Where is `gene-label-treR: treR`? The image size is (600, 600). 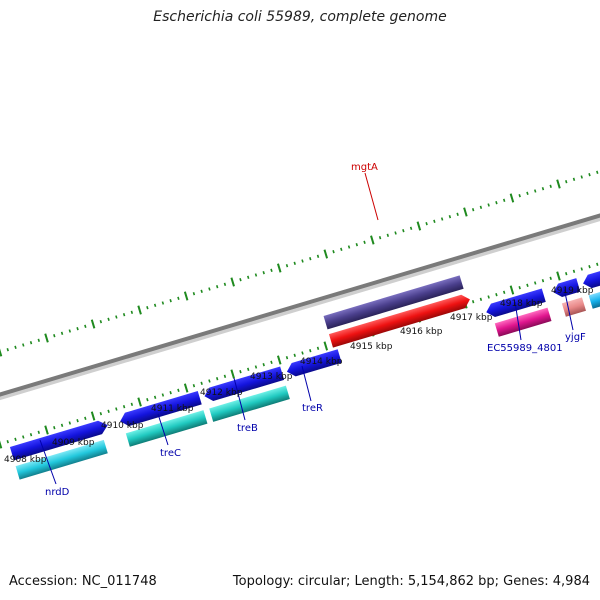 gene-label-treR: treR is located at coordinates (312, 408).